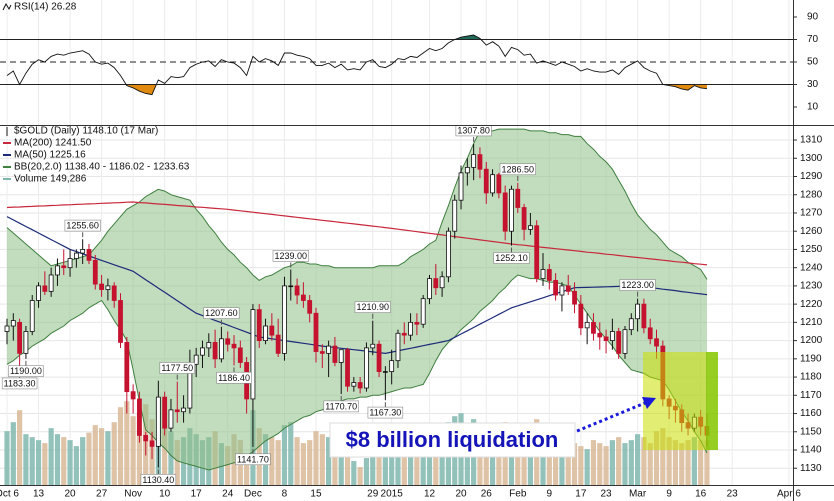  Describe the element at coordinates (811, 286) in the screenshot. I see `y-tick-label: 1230` at that location.